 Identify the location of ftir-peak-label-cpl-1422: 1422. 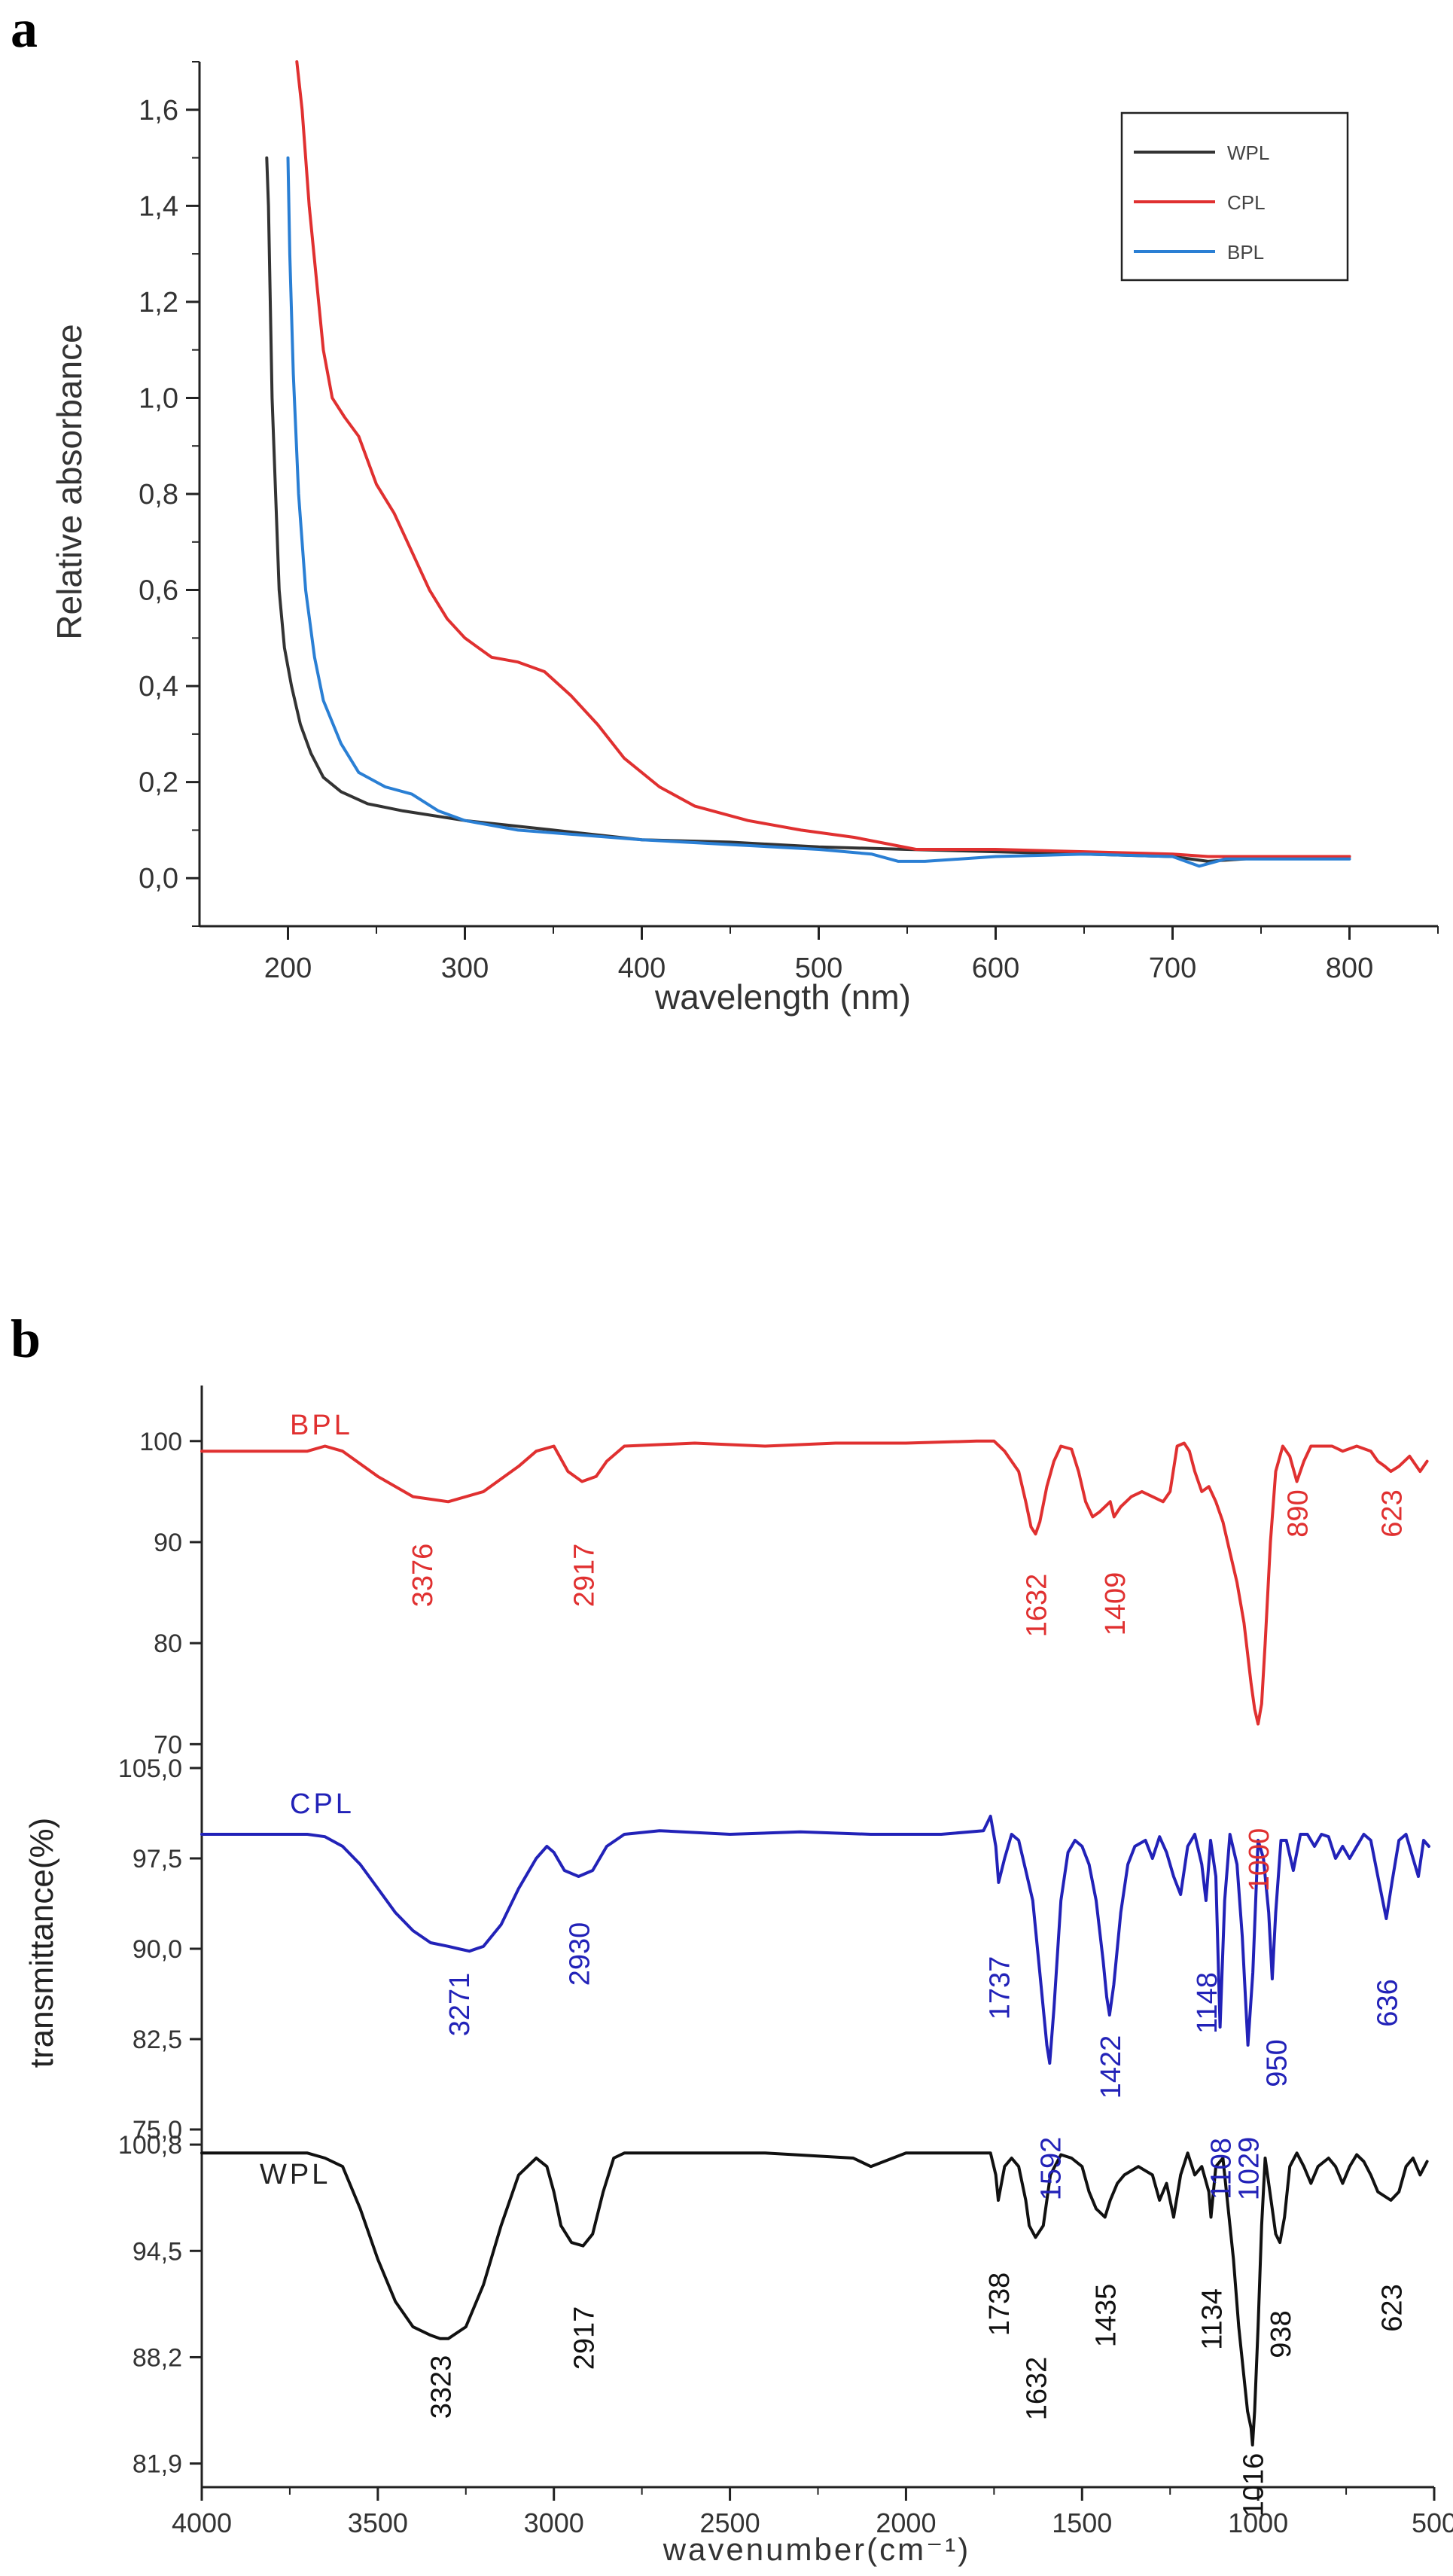
(1111, 2067).